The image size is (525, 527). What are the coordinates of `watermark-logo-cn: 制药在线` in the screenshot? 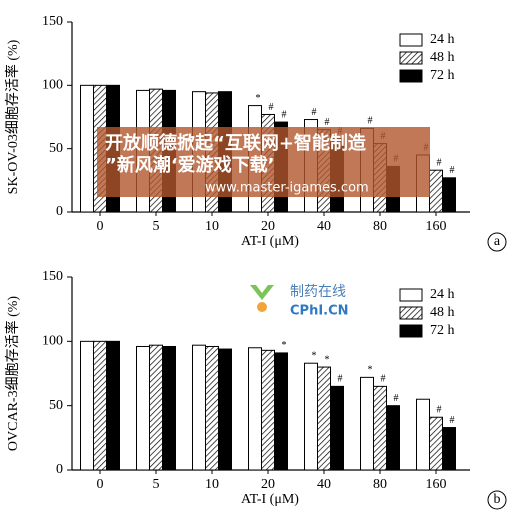 It's located at (318, 292).